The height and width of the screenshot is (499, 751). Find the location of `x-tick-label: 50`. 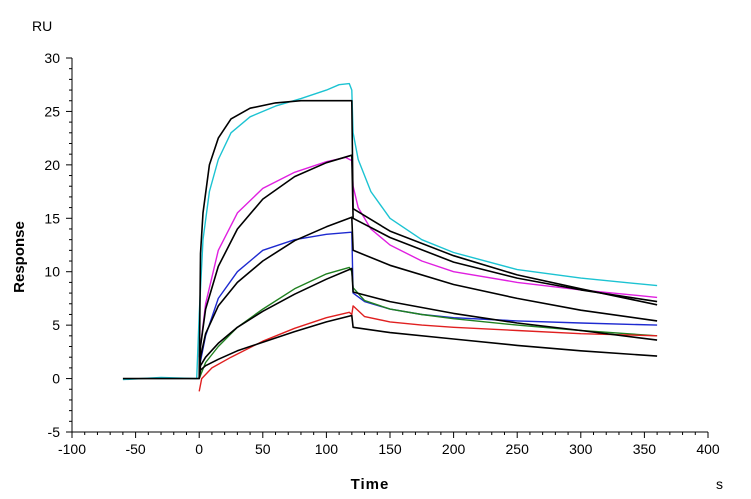

x-tick-label: 50 is located at coordinates (263, 449).